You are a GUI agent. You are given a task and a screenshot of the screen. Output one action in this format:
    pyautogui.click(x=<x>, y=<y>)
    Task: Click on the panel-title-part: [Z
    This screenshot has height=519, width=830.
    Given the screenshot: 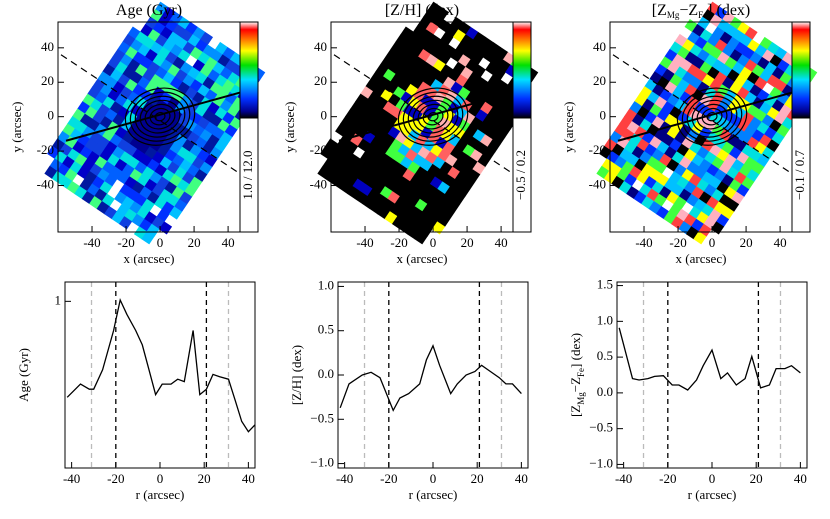 What is the action you would take?
    pyautogui.click(x=659, y=10)
    